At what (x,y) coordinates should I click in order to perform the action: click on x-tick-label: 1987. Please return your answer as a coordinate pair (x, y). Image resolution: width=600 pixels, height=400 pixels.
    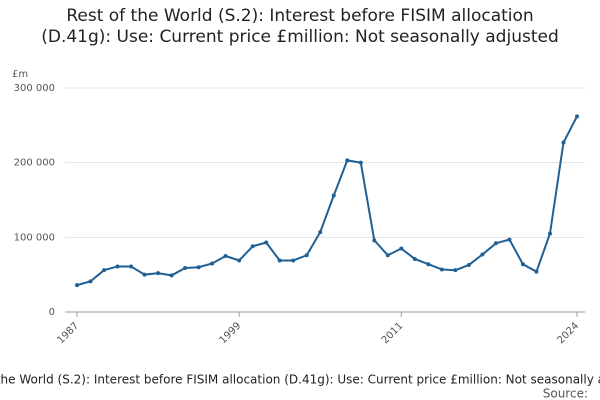
    Looking at the image, I should click on (68, 333).